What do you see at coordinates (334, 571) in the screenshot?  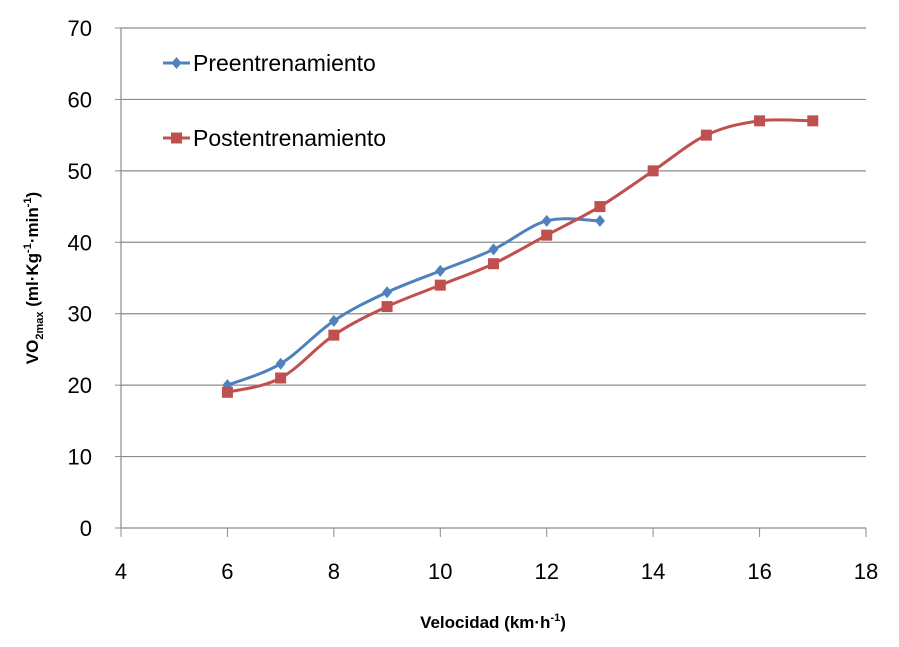 I see `x-tick-label: 8` at bounding box center [334, 571].